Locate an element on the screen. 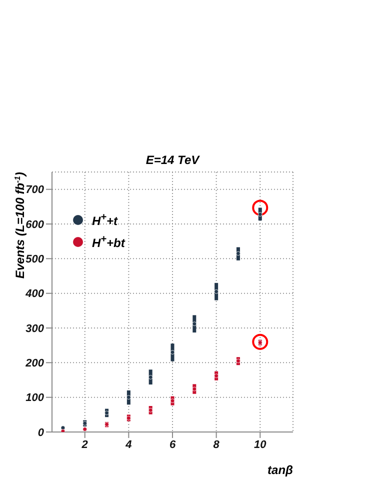 Image resolution: width=374 pixels, height=484 pixels. y-tick-label: 700 is located at coordinates (35, 190).